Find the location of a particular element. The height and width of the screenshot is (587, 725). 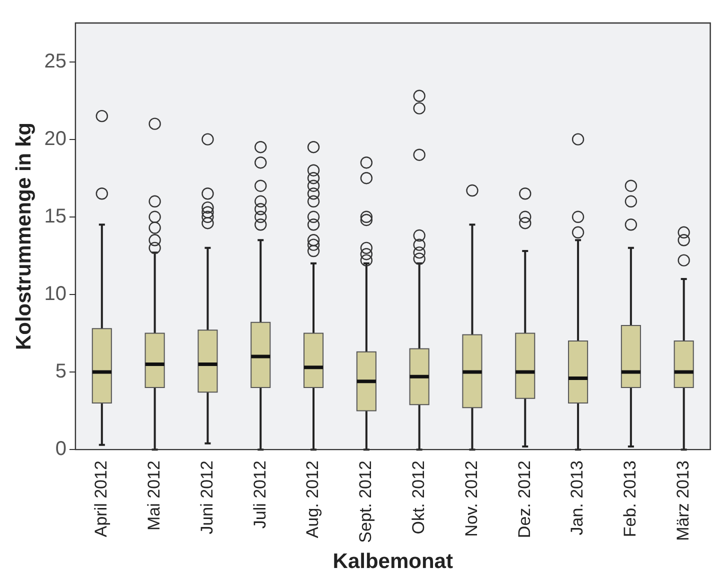

y-tick-label: 20 is located at coordinates (55, 139).